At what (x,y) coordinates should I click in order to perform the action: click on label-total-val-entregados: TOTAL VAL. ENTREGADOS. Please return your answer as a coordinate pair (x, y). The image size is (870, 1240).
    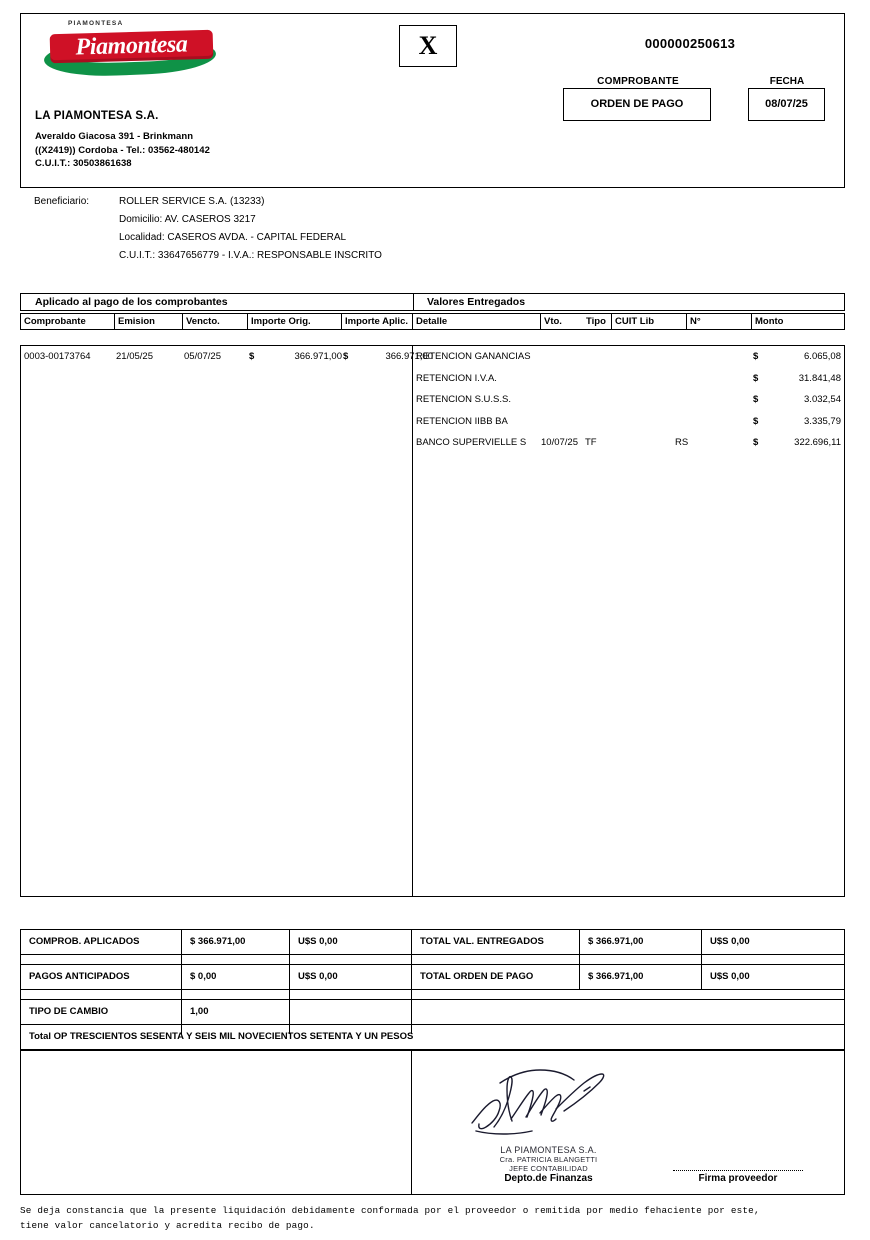
    Looking at the image, I should click on (482, 941).